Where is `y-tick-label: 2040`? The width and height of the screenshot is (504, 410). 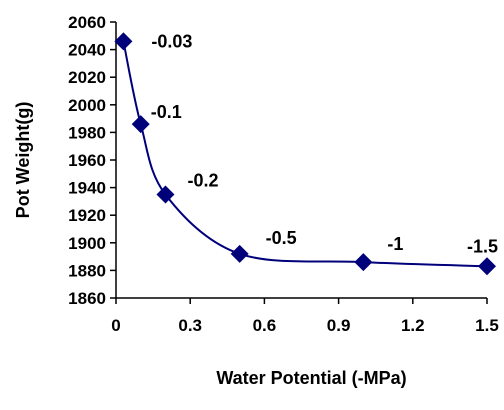
y-tick-label: 2040 is located at coordinates (87, 50).